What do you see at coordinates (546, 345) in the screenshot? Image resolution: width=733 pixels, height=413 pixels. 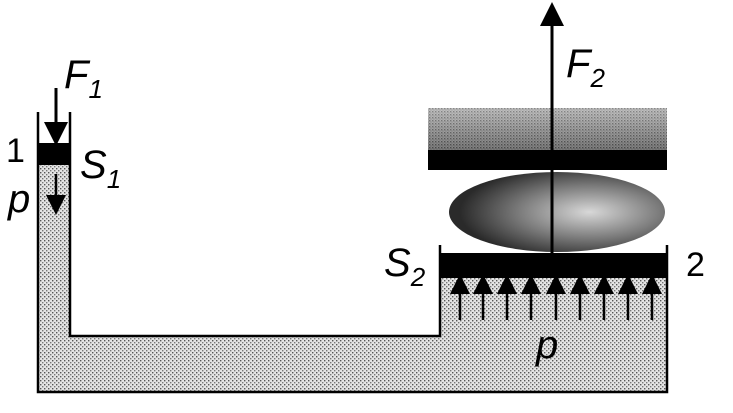 I see `label-p-large: p` at bounding box center [546, 345].